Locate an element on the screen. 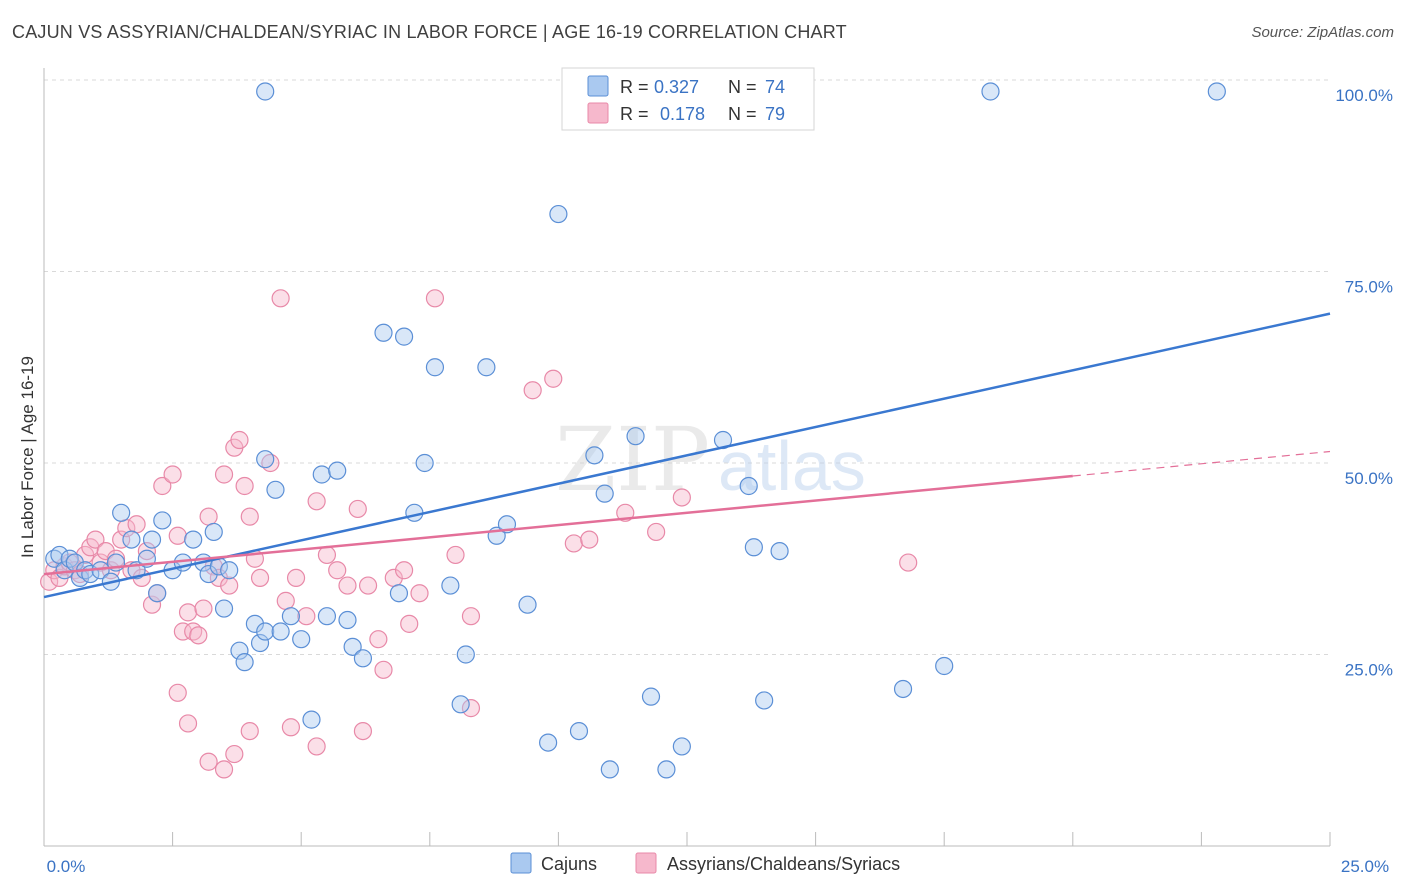  y-tick-label-100: 100.0% is located at coordinates (1364, 95).